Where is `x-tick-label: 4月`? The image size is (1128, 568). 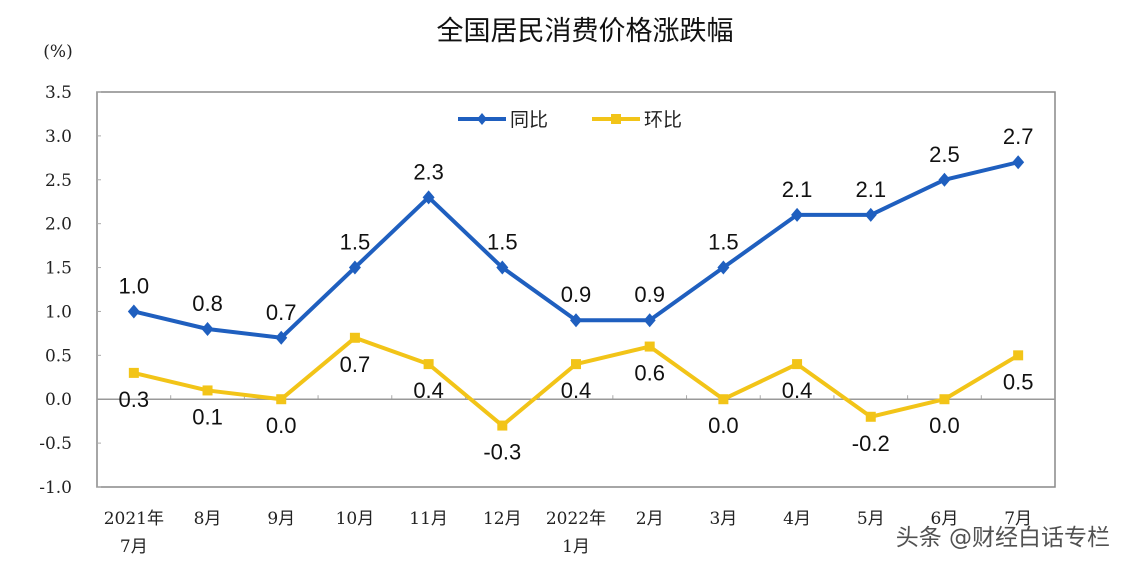
x-tick-label: 4月 is located at coordinates (797, 519).